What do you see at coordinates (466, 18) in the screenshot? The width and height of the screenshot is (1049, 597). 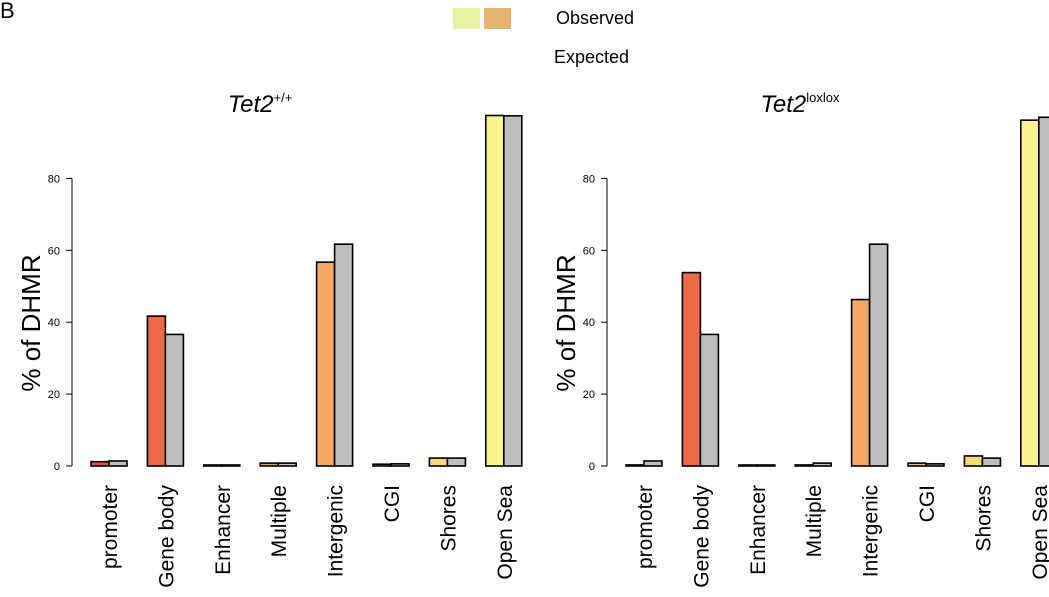 I see `legend-swatch-observed` at bounding box center [466, 18].